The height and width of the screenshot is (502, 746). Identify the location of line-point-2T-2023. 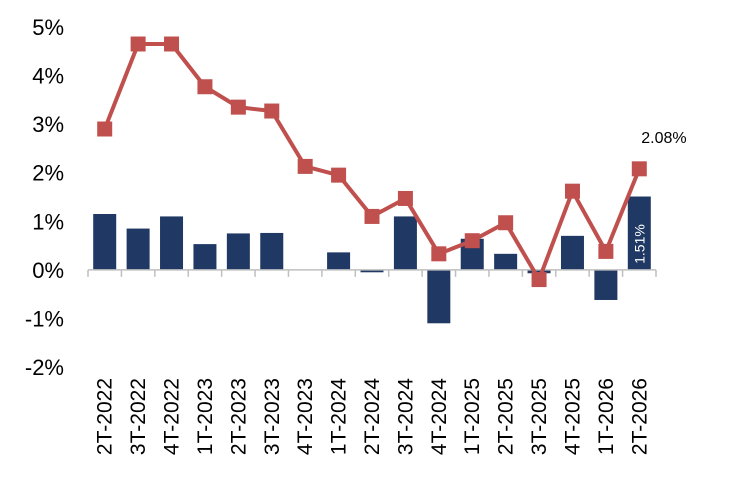
(238, 107).